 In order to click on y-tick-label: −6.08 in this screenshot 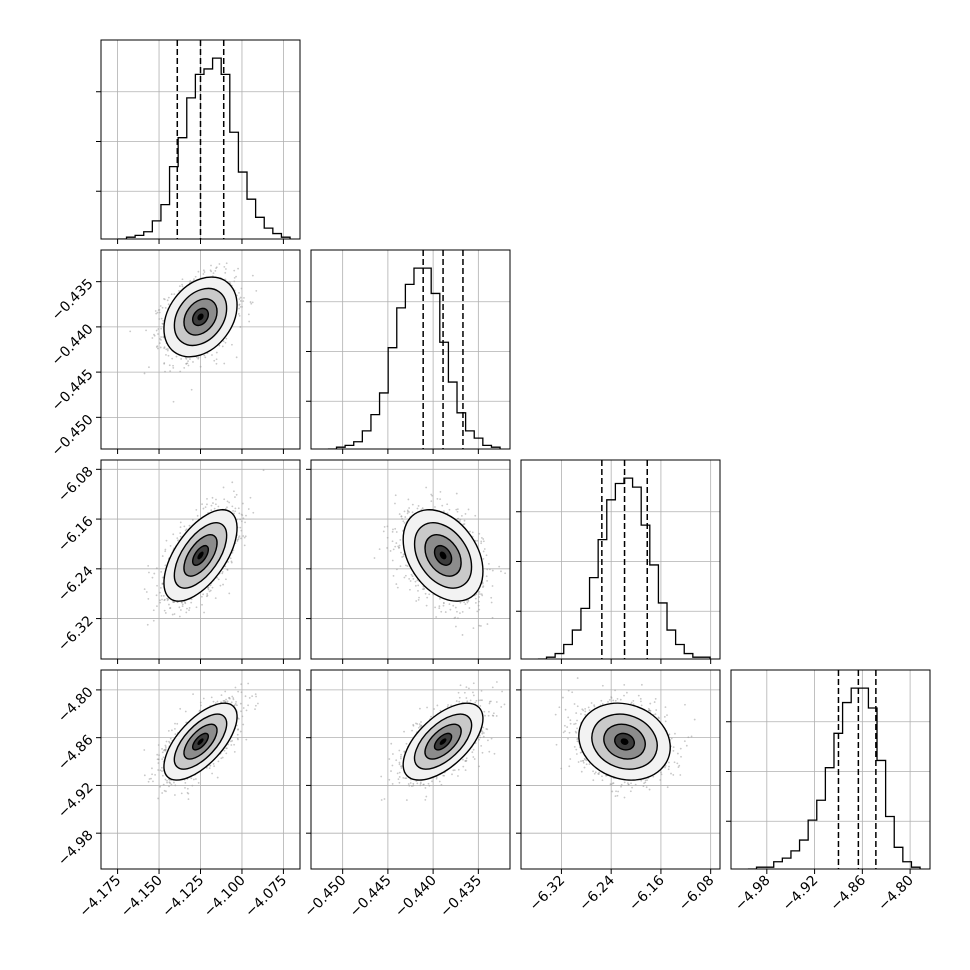, I will do `click(76, 485)`.